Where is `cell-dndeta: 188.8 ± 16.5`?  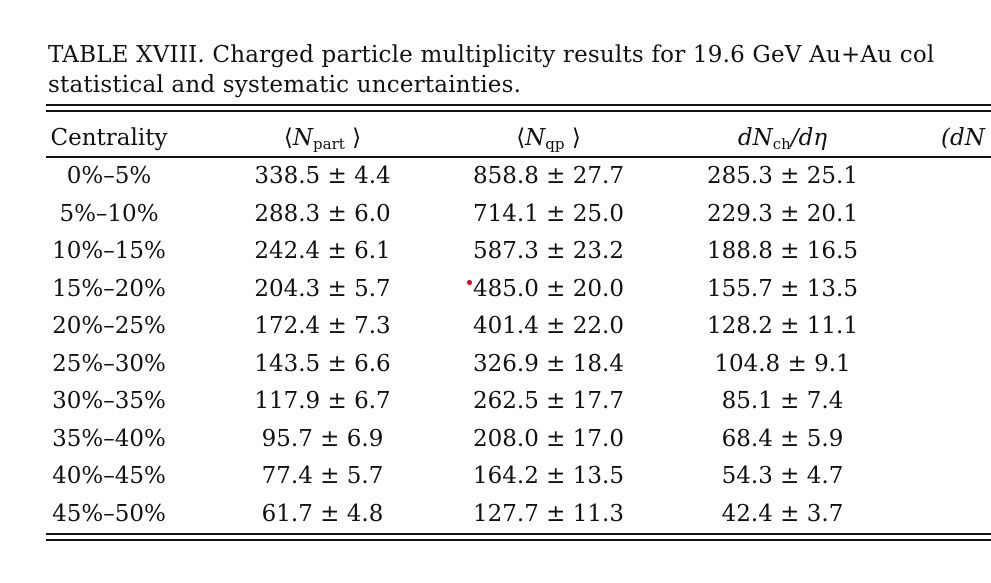
cell-dndeta: 188.8 ± 16.5 is located at coordinates (782, 251).